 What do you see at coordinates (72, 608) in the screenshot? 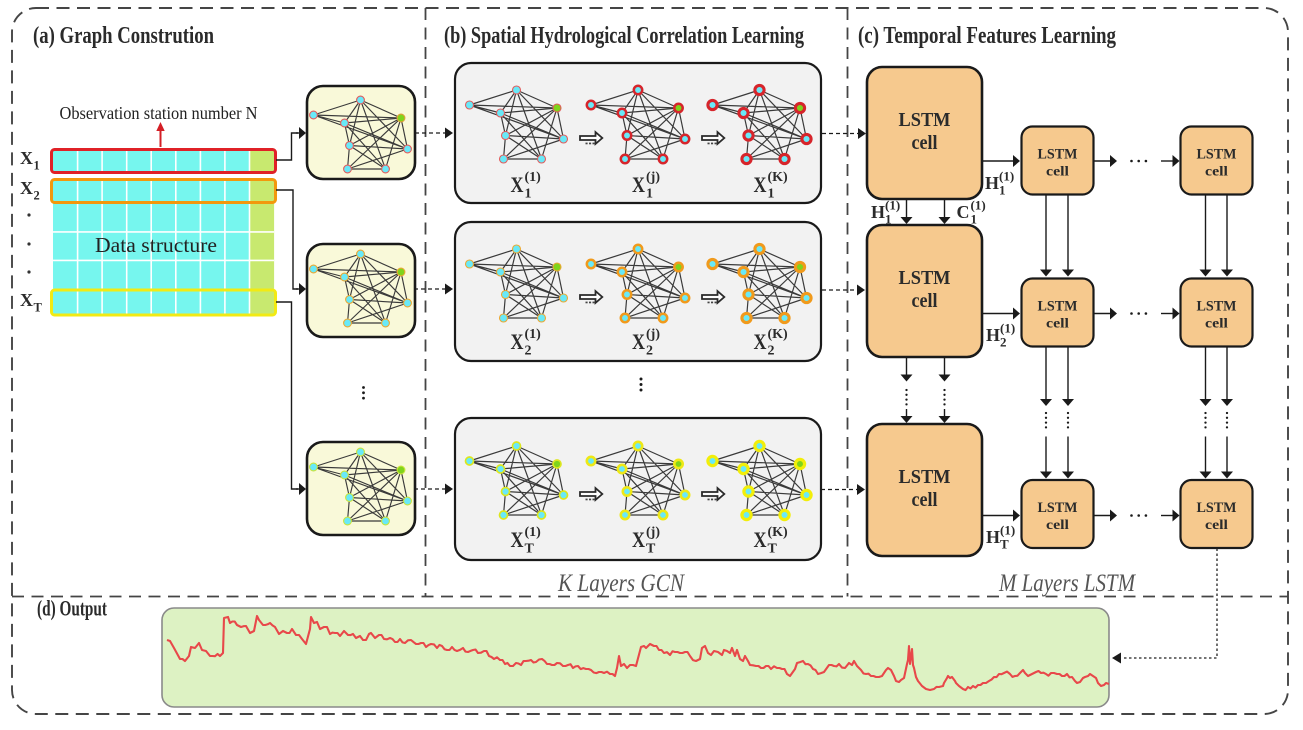
I see `svg-text: (d) Output` at bounding box center [72, 608].